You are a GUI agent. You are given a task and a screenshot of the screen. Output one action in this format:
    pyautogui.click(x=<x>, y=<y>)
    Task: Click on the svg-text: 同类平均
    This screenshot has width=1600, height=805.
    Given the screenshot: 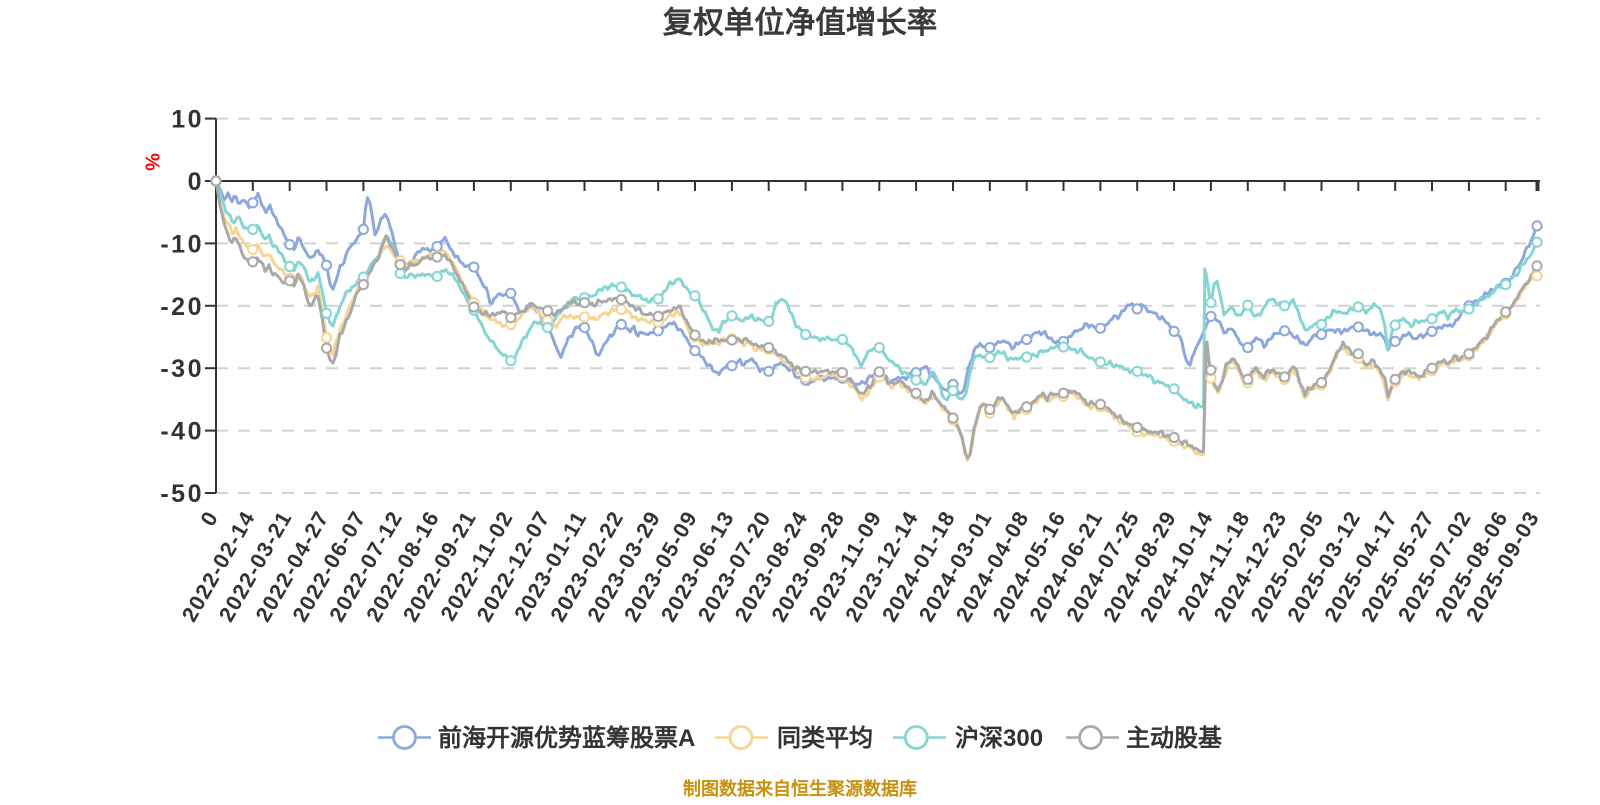 What is the action you would take?
    pyautogui.click(x=825, y=738)
    